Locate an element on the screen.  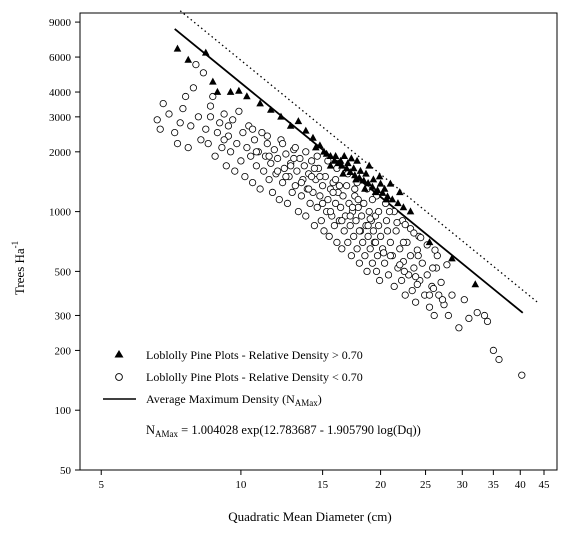
y-tick-label: 100 is located at coordinates (63, 411).